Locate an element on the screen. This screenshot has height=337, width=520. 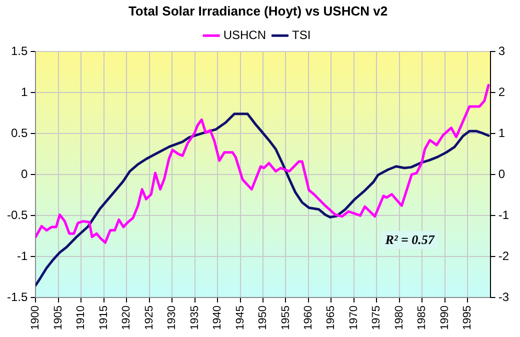
y2-tick-label: -2 is located at coordinates (504, 255).